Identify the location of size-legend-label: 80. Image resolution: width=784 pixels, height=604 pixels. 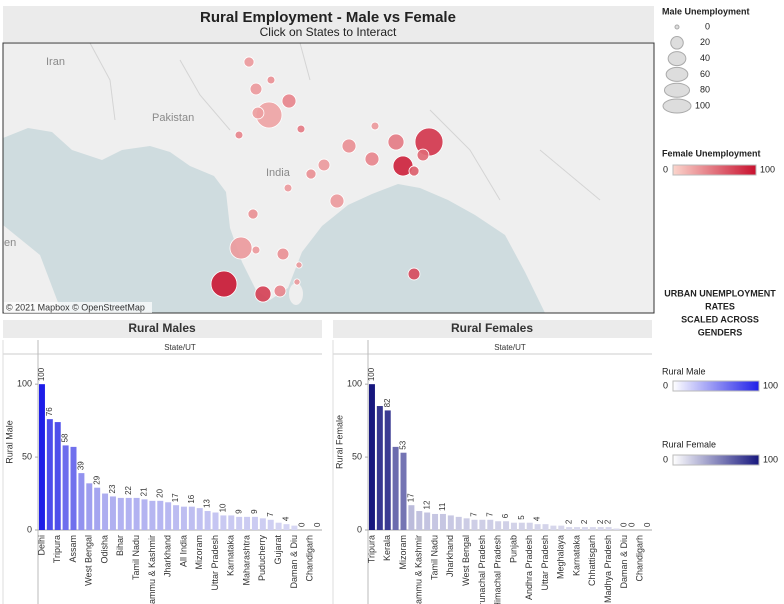
(705, 90).